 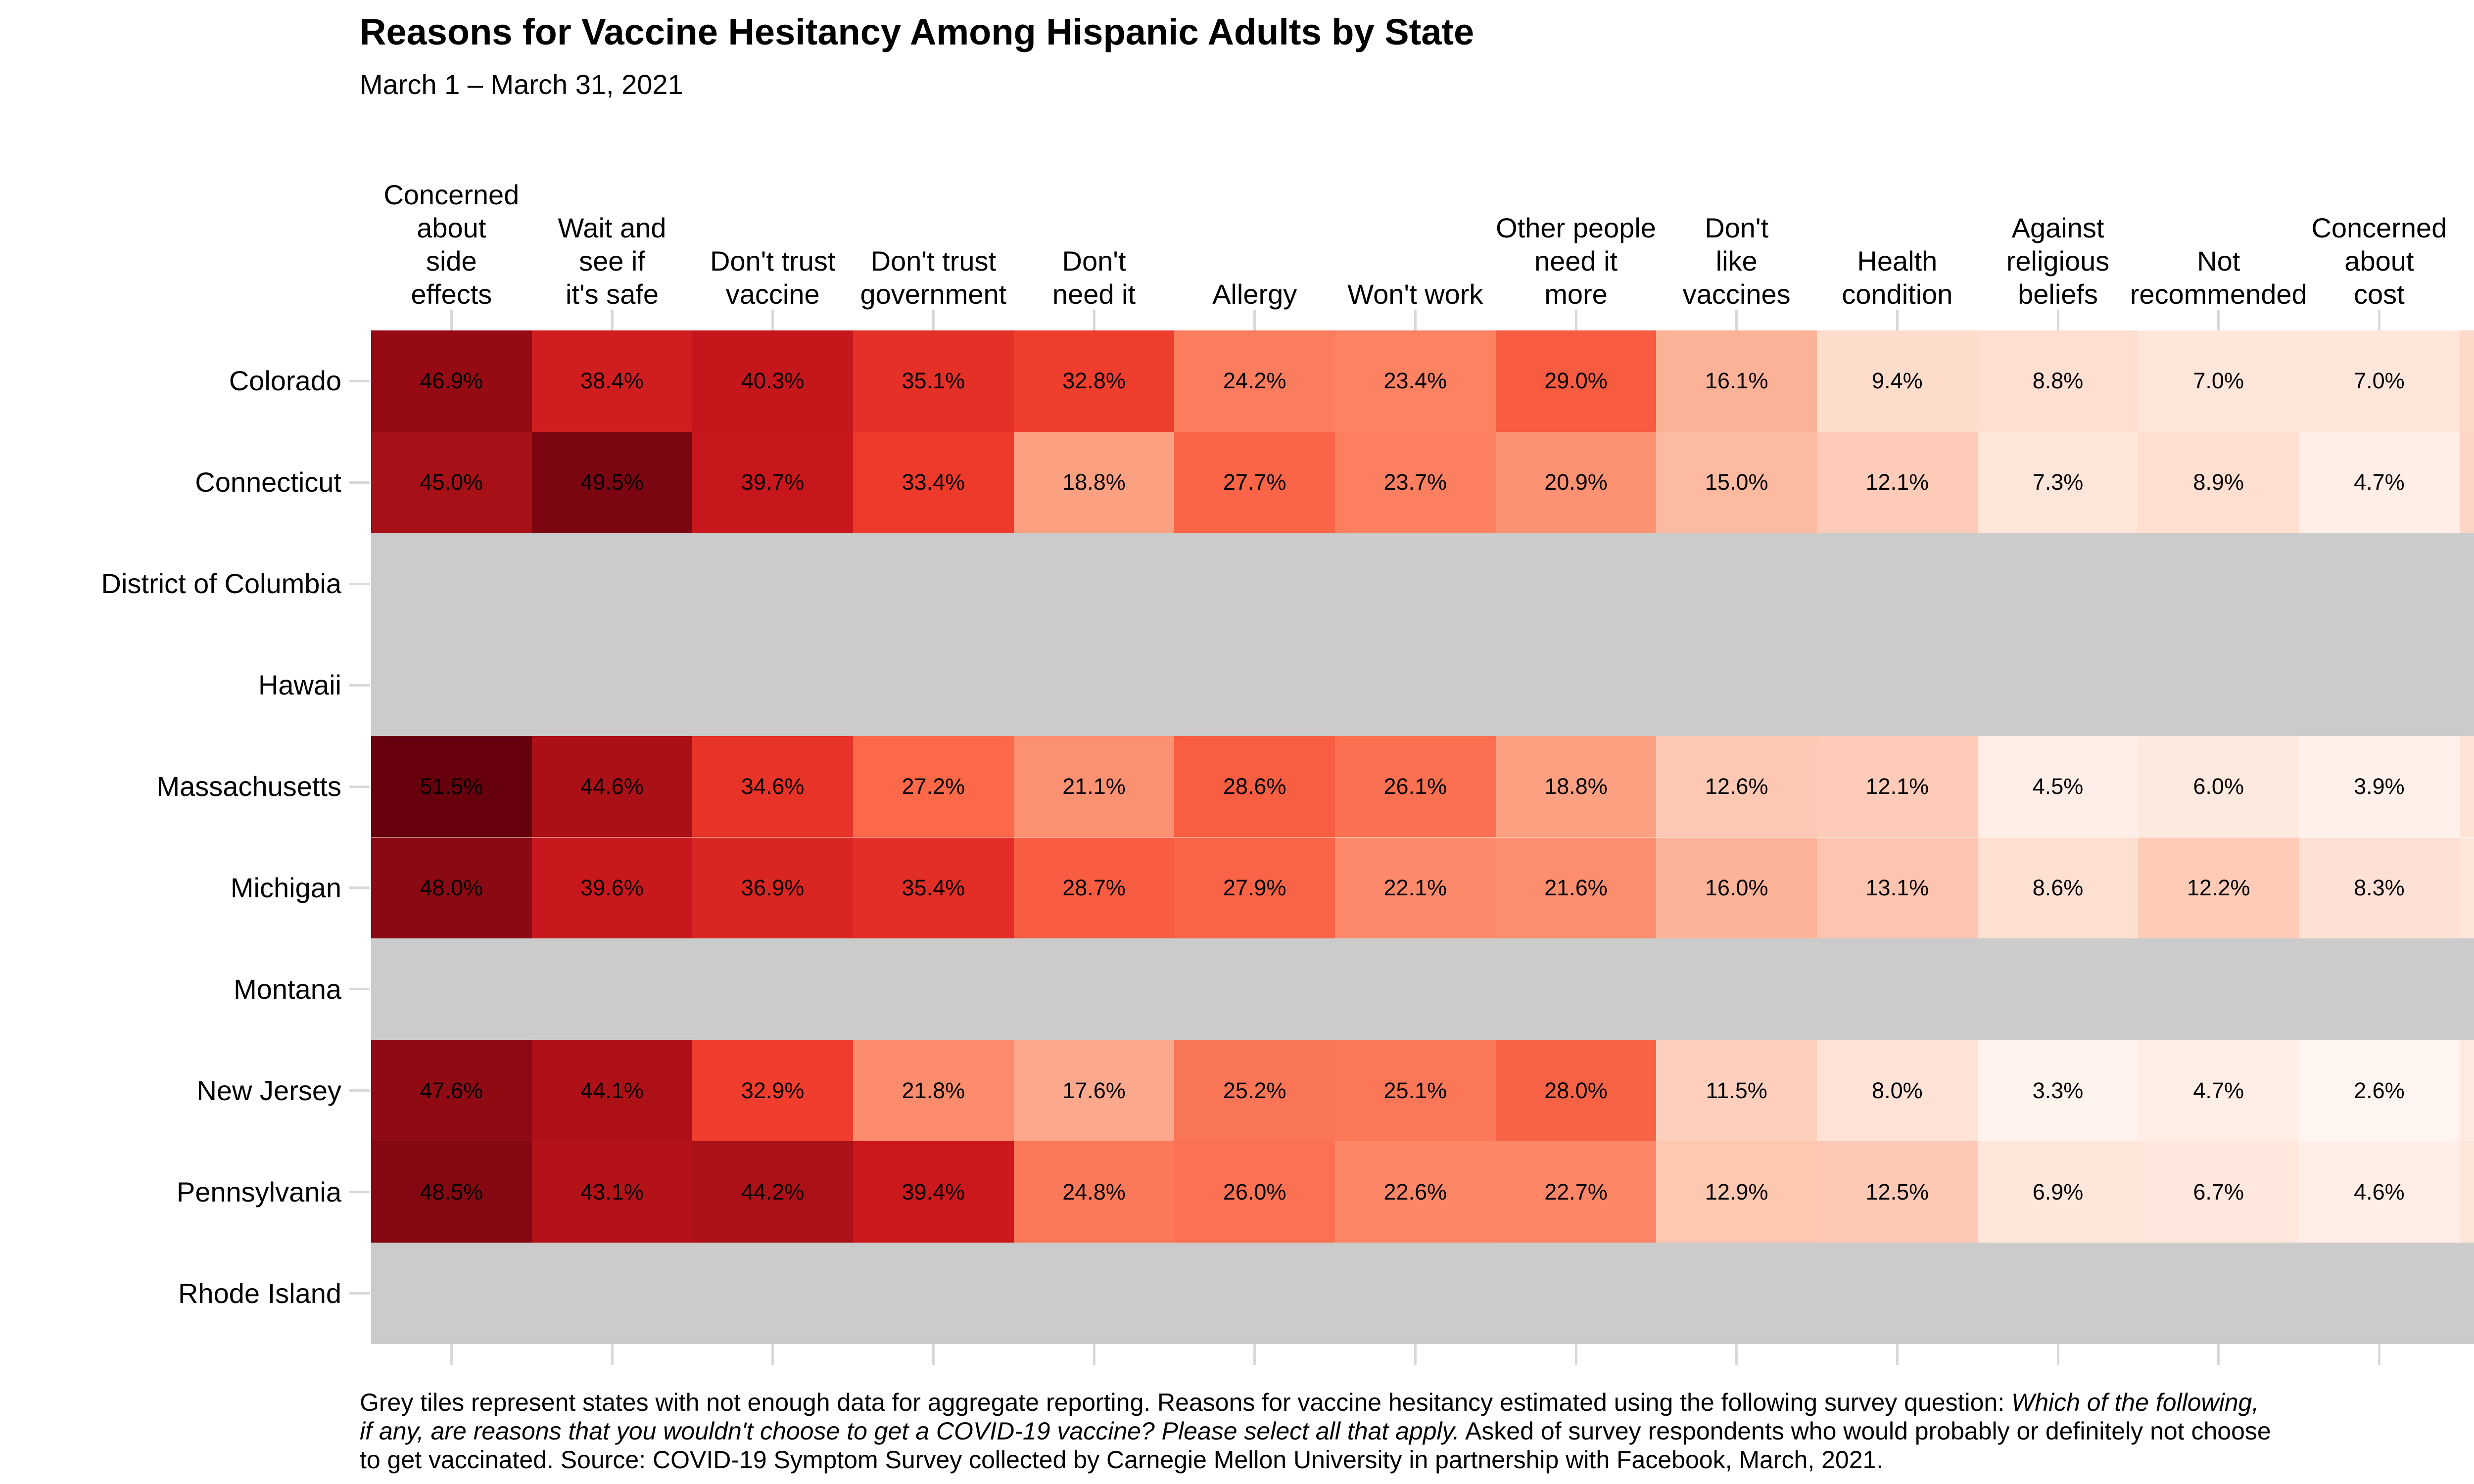 I want to click on heatmap-cell: 17.6%, so click(x=1094, y=1091).